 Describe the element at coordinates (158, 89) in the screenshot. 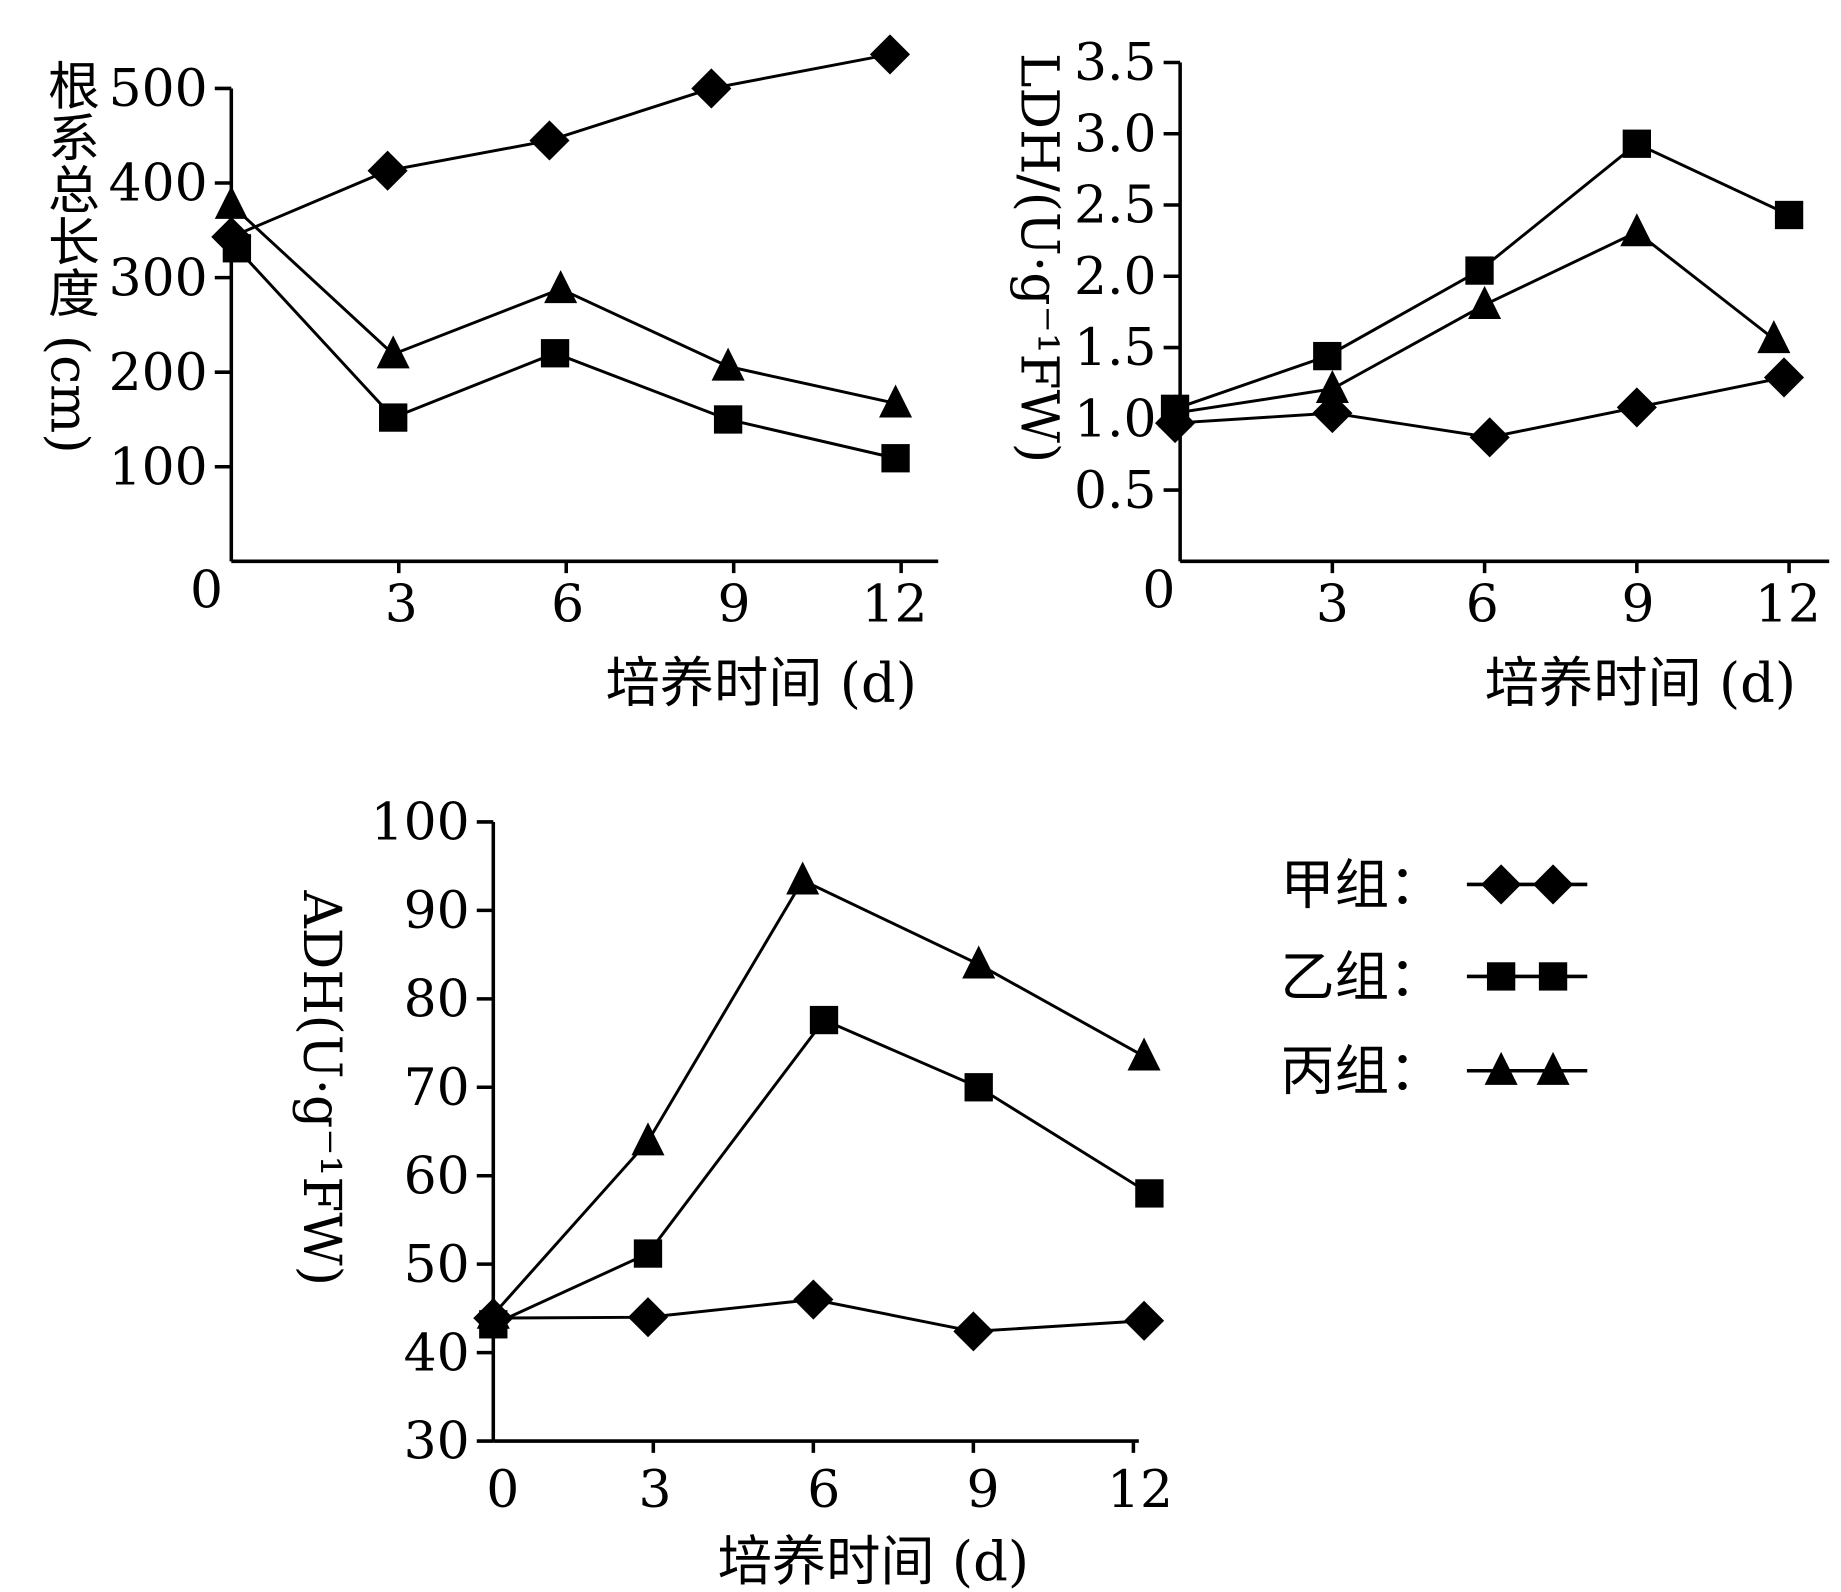

I see `y-tick-label: 500` at that location.